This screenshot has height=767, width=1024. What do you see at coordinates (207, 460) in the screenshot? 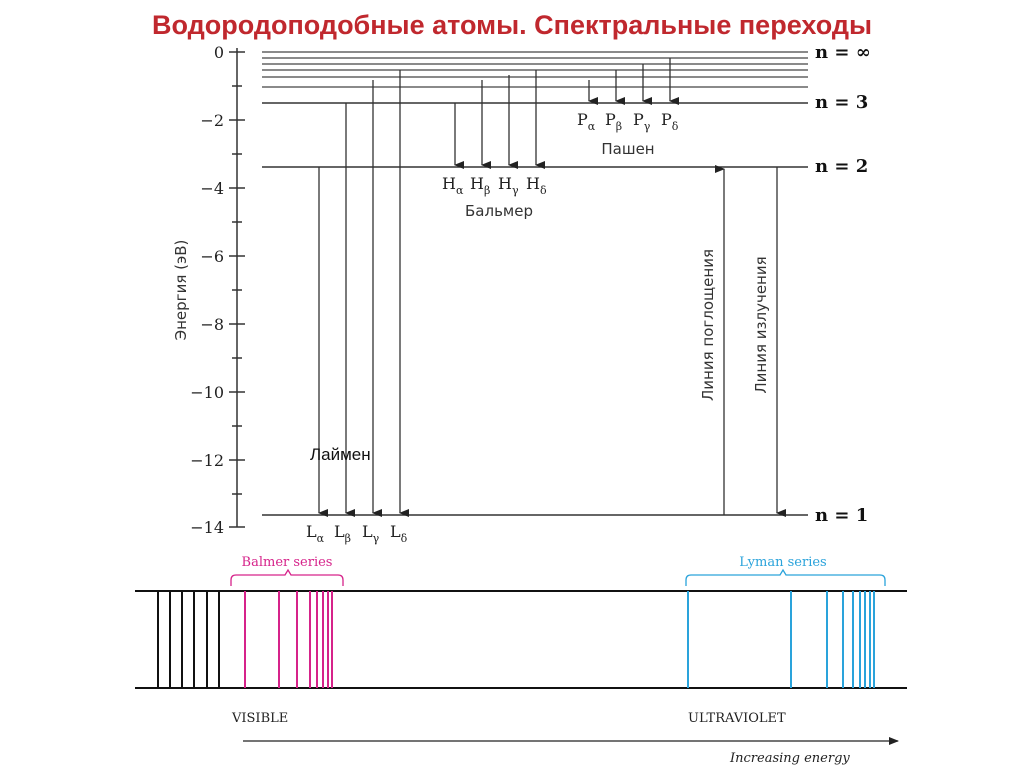
I see `y-tick-label: −12` at bounding box center [207, 460].